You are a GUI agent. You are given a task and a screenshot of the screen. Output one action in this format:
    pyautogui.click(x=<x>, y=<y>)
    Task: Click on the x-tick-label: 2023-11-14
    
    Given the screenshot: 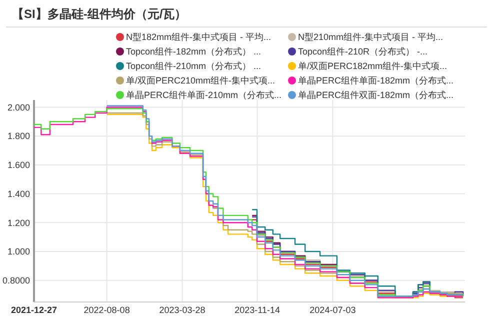 What is the action you would take?
    pyautogui.click(x=257, y=310)
    